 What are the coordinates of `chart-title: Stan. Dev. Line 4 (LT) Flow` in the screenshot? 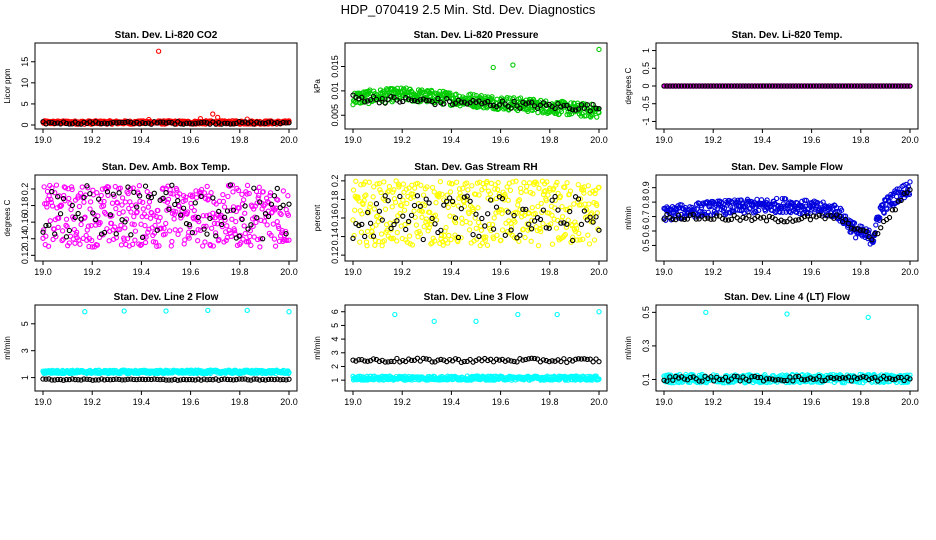 It's located at (787, 297).